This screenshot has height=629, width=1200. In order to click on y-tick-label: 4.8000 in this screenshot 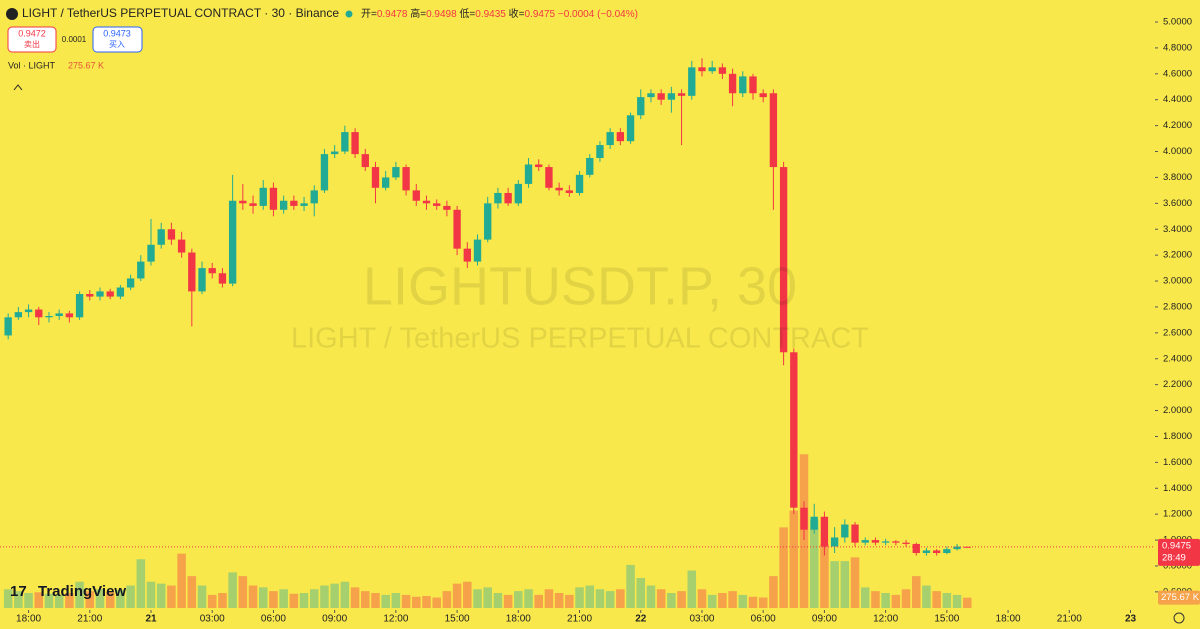, I will do `click(1177, 47)`.